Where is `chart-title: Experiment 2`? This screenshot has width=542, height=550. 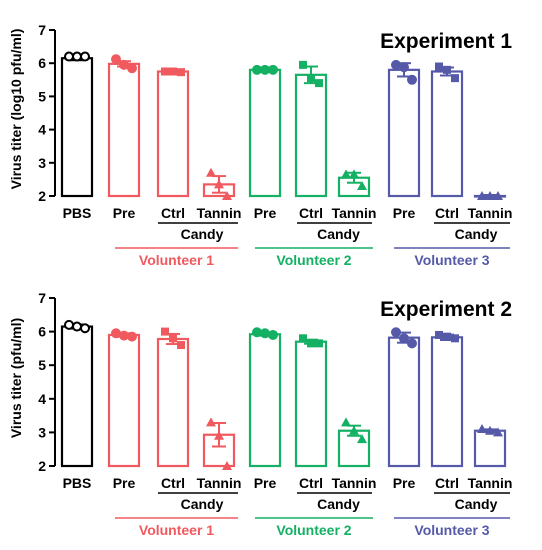
chart-title: Experiment 2 is located at coordinates (446, 309).